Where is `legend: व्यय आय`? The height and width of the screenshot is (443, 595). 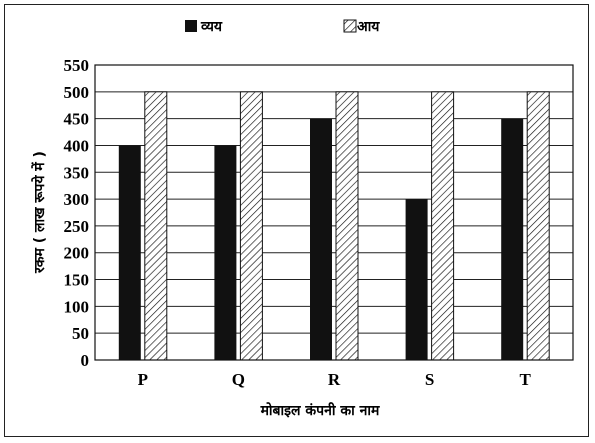 legend: व्यय आय is located at coordinates (282, 27).